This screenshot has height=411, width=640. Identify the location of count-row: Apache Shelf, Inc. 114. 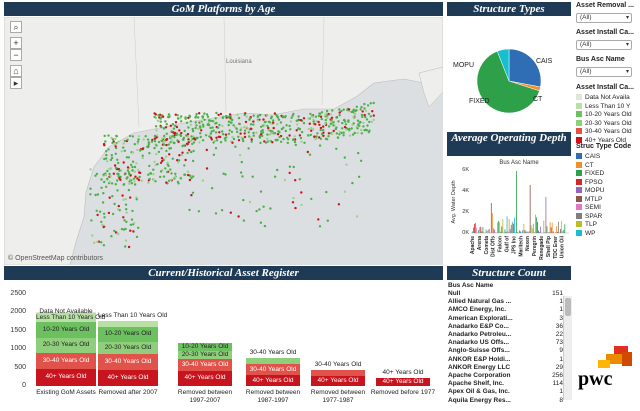
(505, 383).